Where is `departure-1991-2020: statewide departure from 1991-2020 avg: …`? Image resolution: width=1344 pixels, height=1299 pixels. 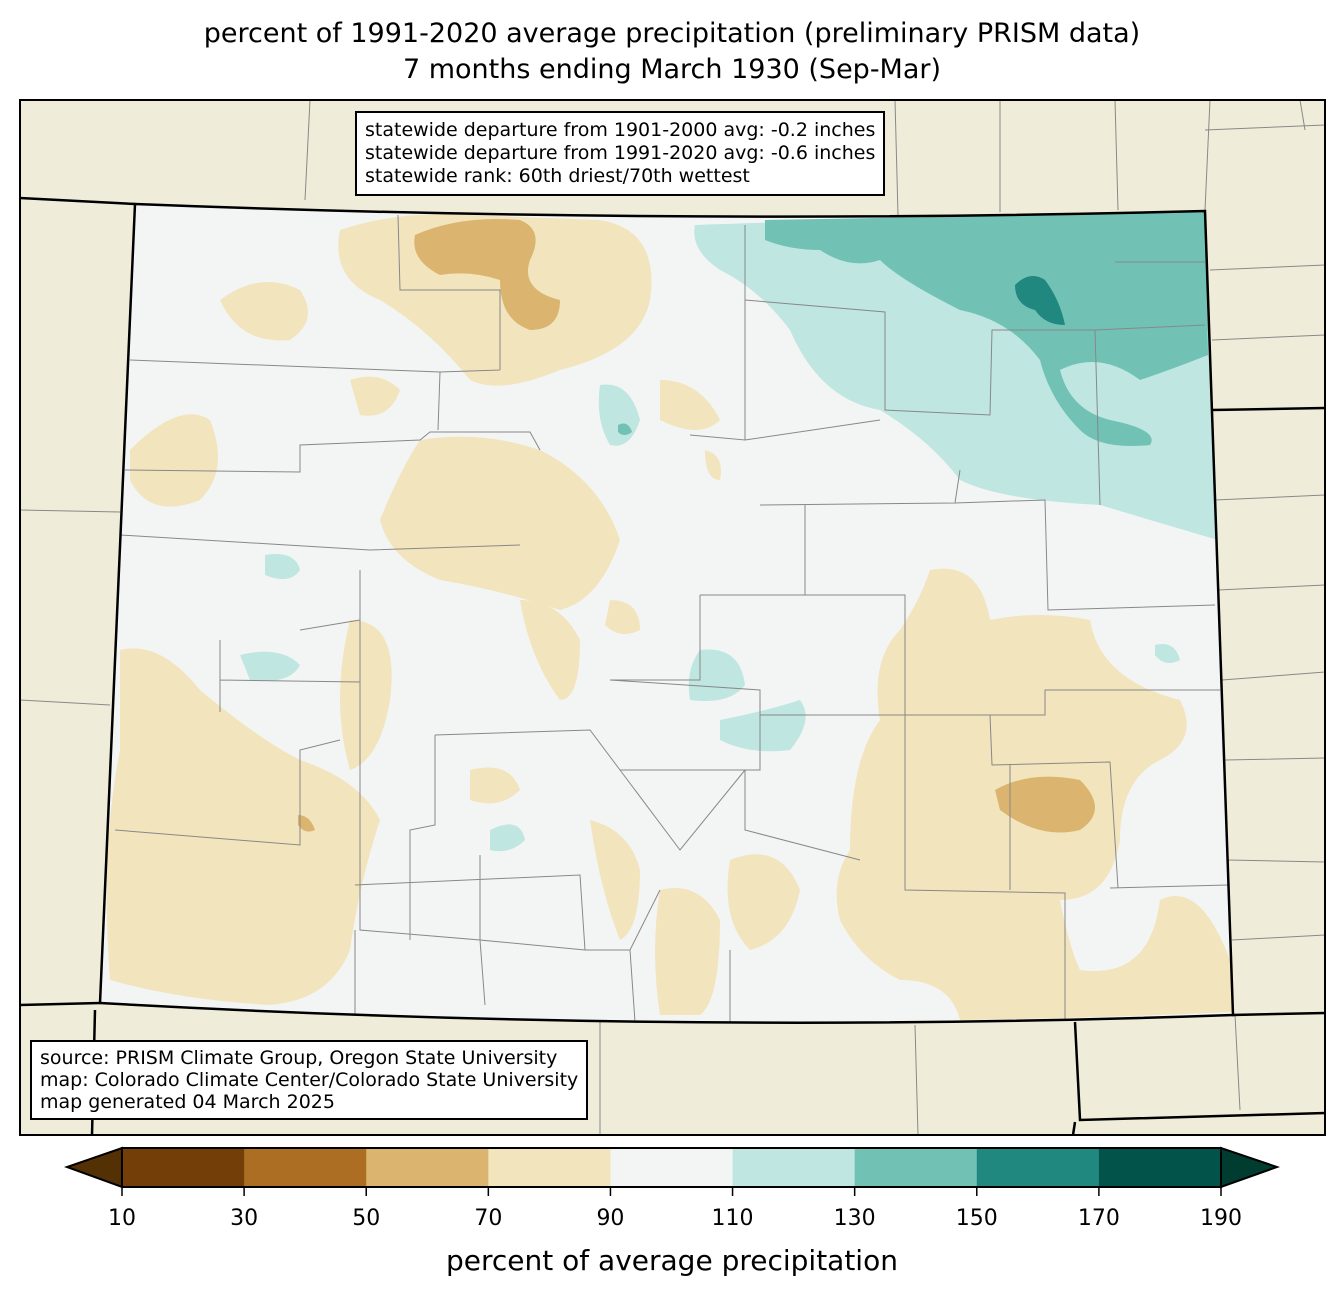 departure-1991-2020: statewide departure from 1991-2020 avg: … is located at coordinates (620, 153).